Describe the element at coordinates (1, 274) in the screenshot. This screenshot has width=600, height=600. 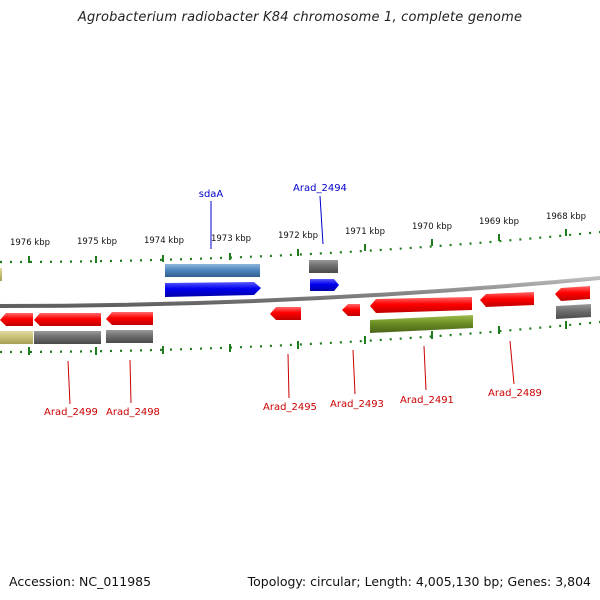
I see `gene-box-left-edge-fwd` at that location.